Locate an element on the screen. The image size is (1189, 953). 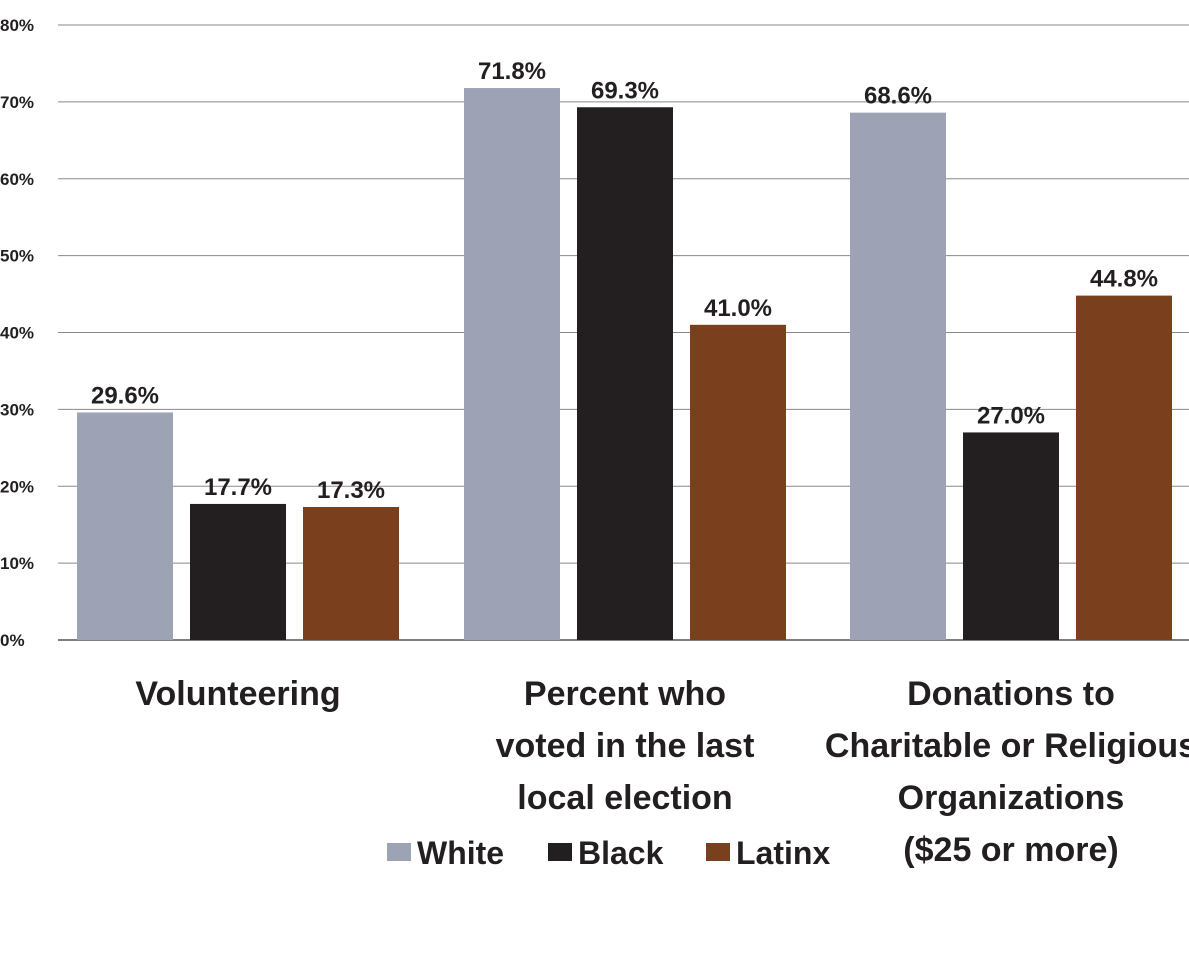
y-tick-label: 10% is located at coordinates (17, 563).